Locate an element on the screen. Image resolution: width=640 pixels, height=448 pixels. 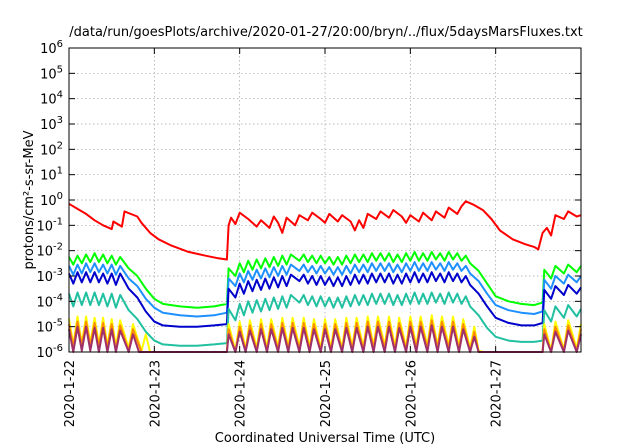
y-tick-label: 10⁻⁶ is located at coordinates (49, 352).